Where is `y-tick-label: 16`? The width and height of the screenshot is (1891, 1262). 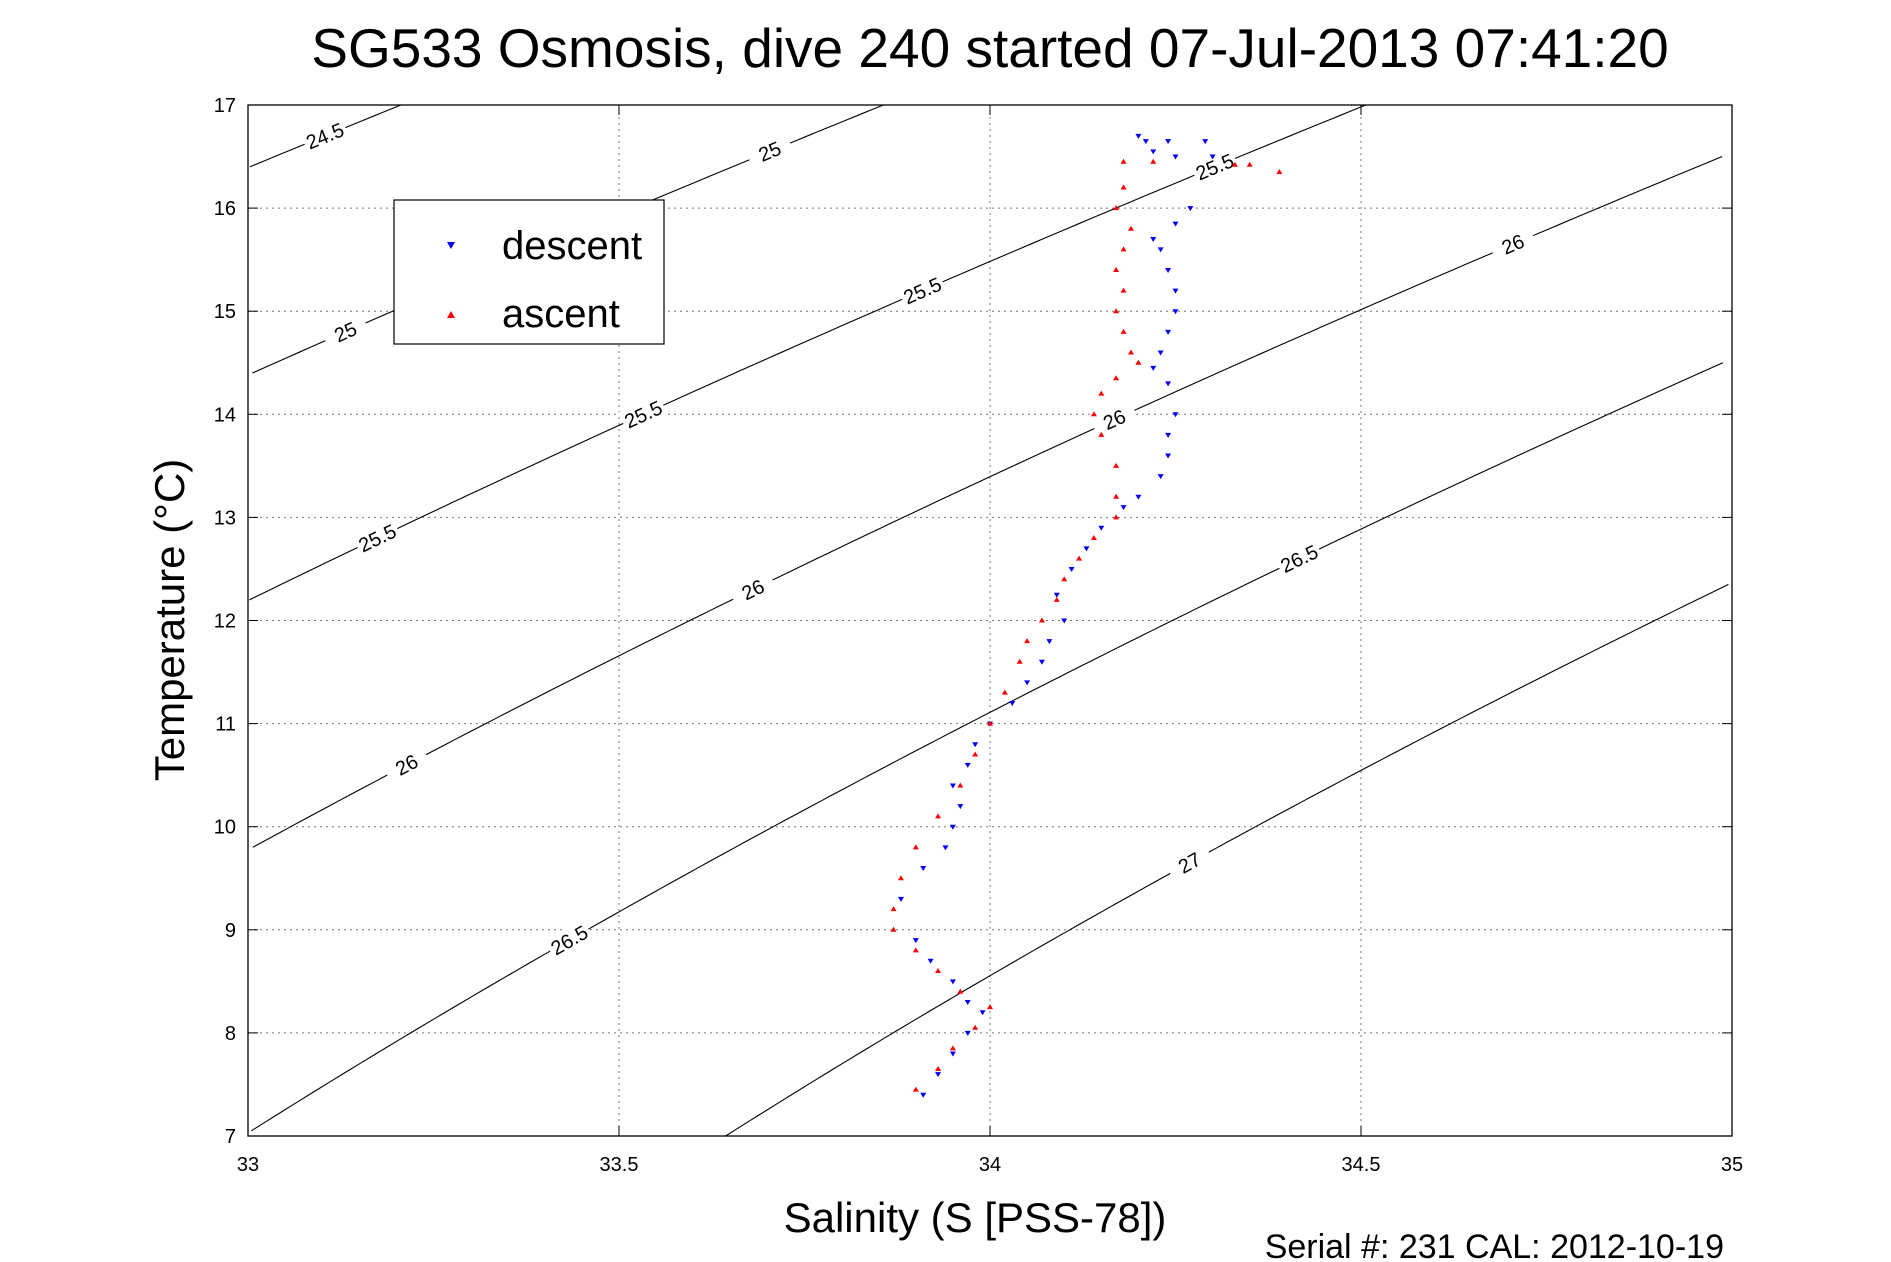
y-tick-label: 16 is located at coordinates (225, 209).